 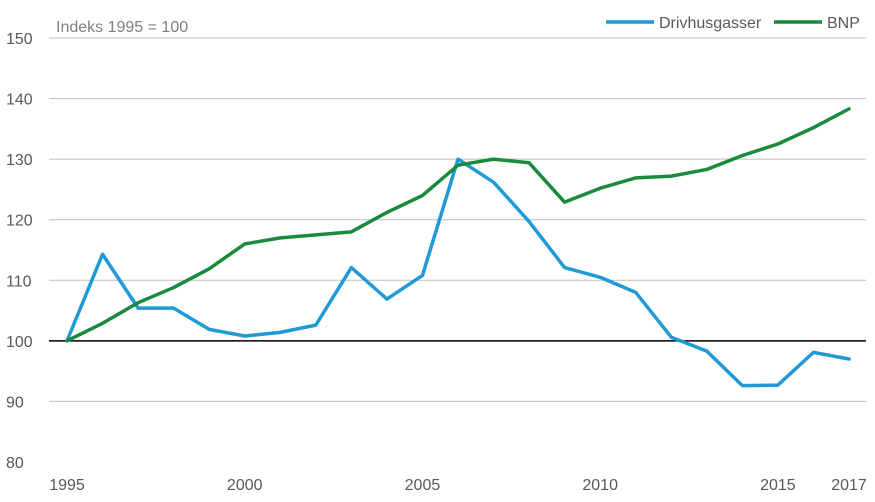 What do you see at coordinates (423, 485) in the screenshot?
I see `x-tick-label: 2005` at bounding box center [423, 485].